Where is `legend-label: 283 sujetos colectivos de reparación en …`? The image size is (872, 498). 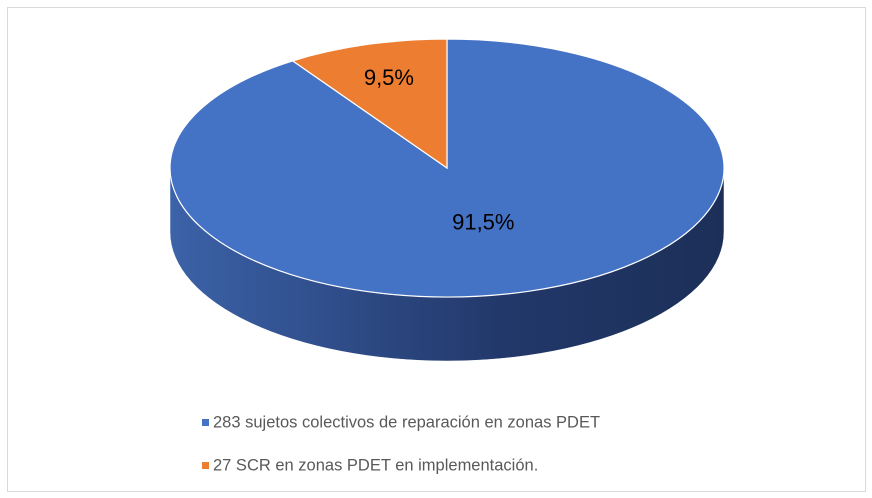
legend-label: 283 sujetos colectivos de reparación en … is located at coordinates (406, 422).